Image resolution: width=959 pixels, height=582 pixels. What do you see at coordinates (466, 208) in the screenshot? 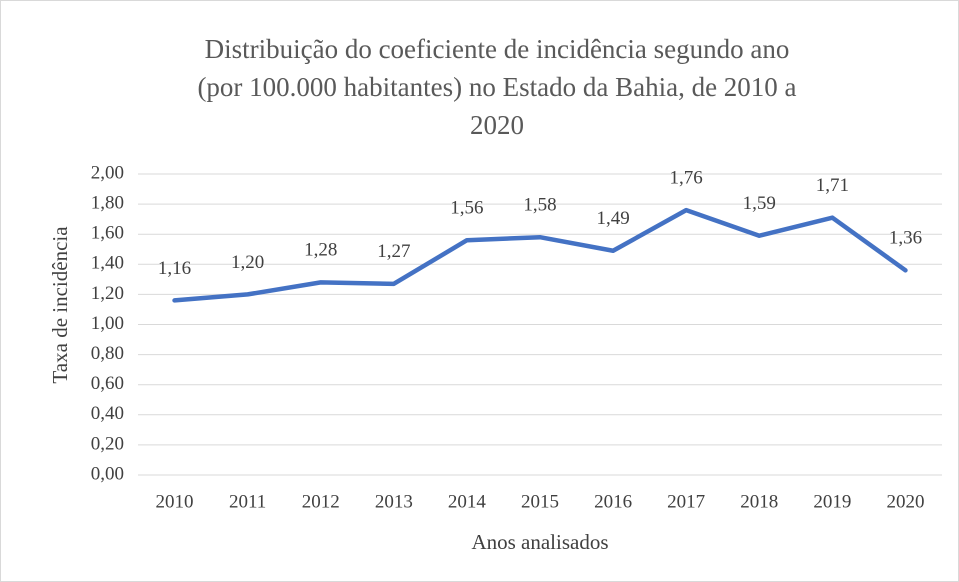
I see `data-label: 1,56` at bounding box center [466, 208].